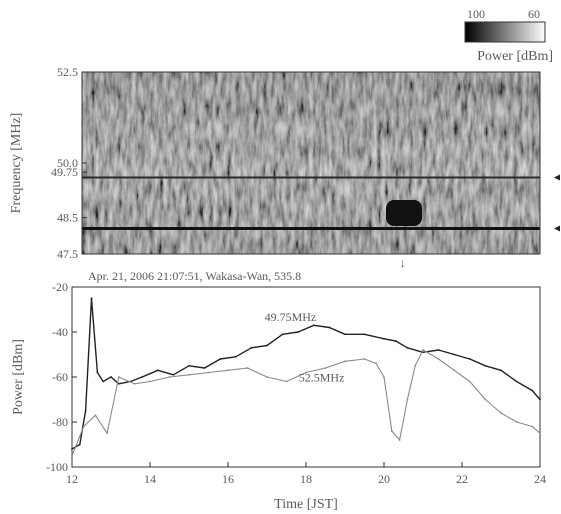 This screenshot has height=514, width=561. What do you see at coordinates (403, 263) in the screenshot?
I see `spectrogram-time-marker: ↓` at bounding box center [403, 263].